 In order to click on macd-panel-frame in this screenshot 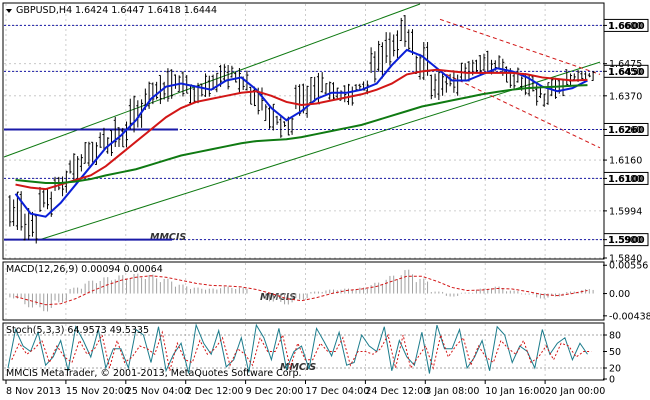, I will do `click(303, 291)`.